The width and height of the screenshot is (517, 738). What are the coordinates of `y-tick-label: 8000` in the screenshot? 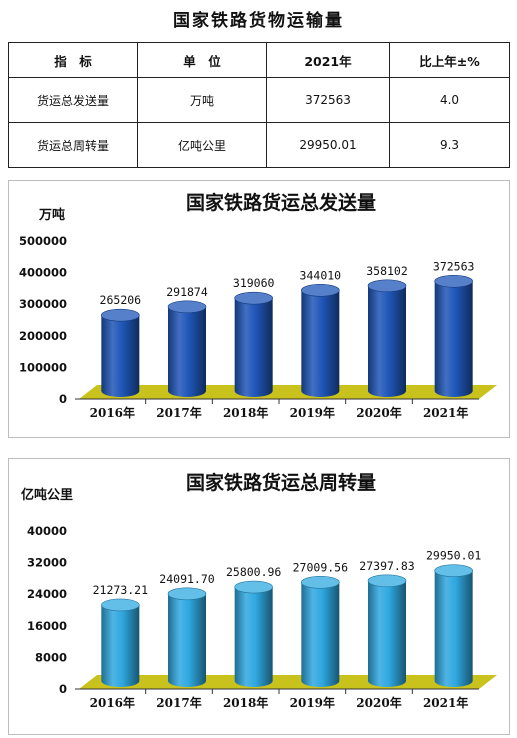 It's located at (51, 657).